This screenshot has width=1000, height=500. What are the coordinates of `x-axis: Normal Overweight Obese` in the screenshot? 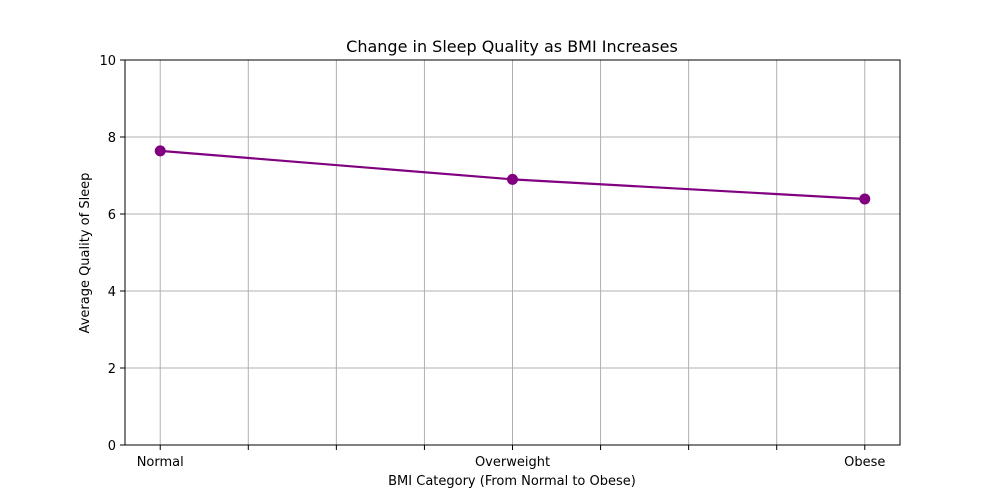 It's located at (511, 457).